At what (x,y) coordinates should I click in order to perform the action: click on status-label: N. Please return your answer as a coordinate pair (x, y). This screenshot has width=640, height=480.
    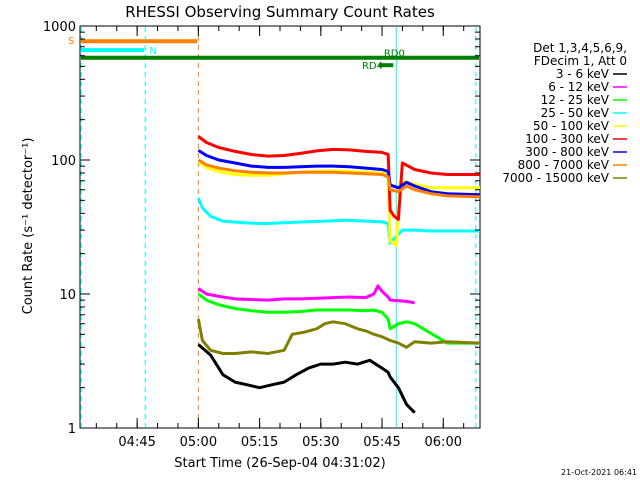
    Looking at the image, I should click on (152, 51).